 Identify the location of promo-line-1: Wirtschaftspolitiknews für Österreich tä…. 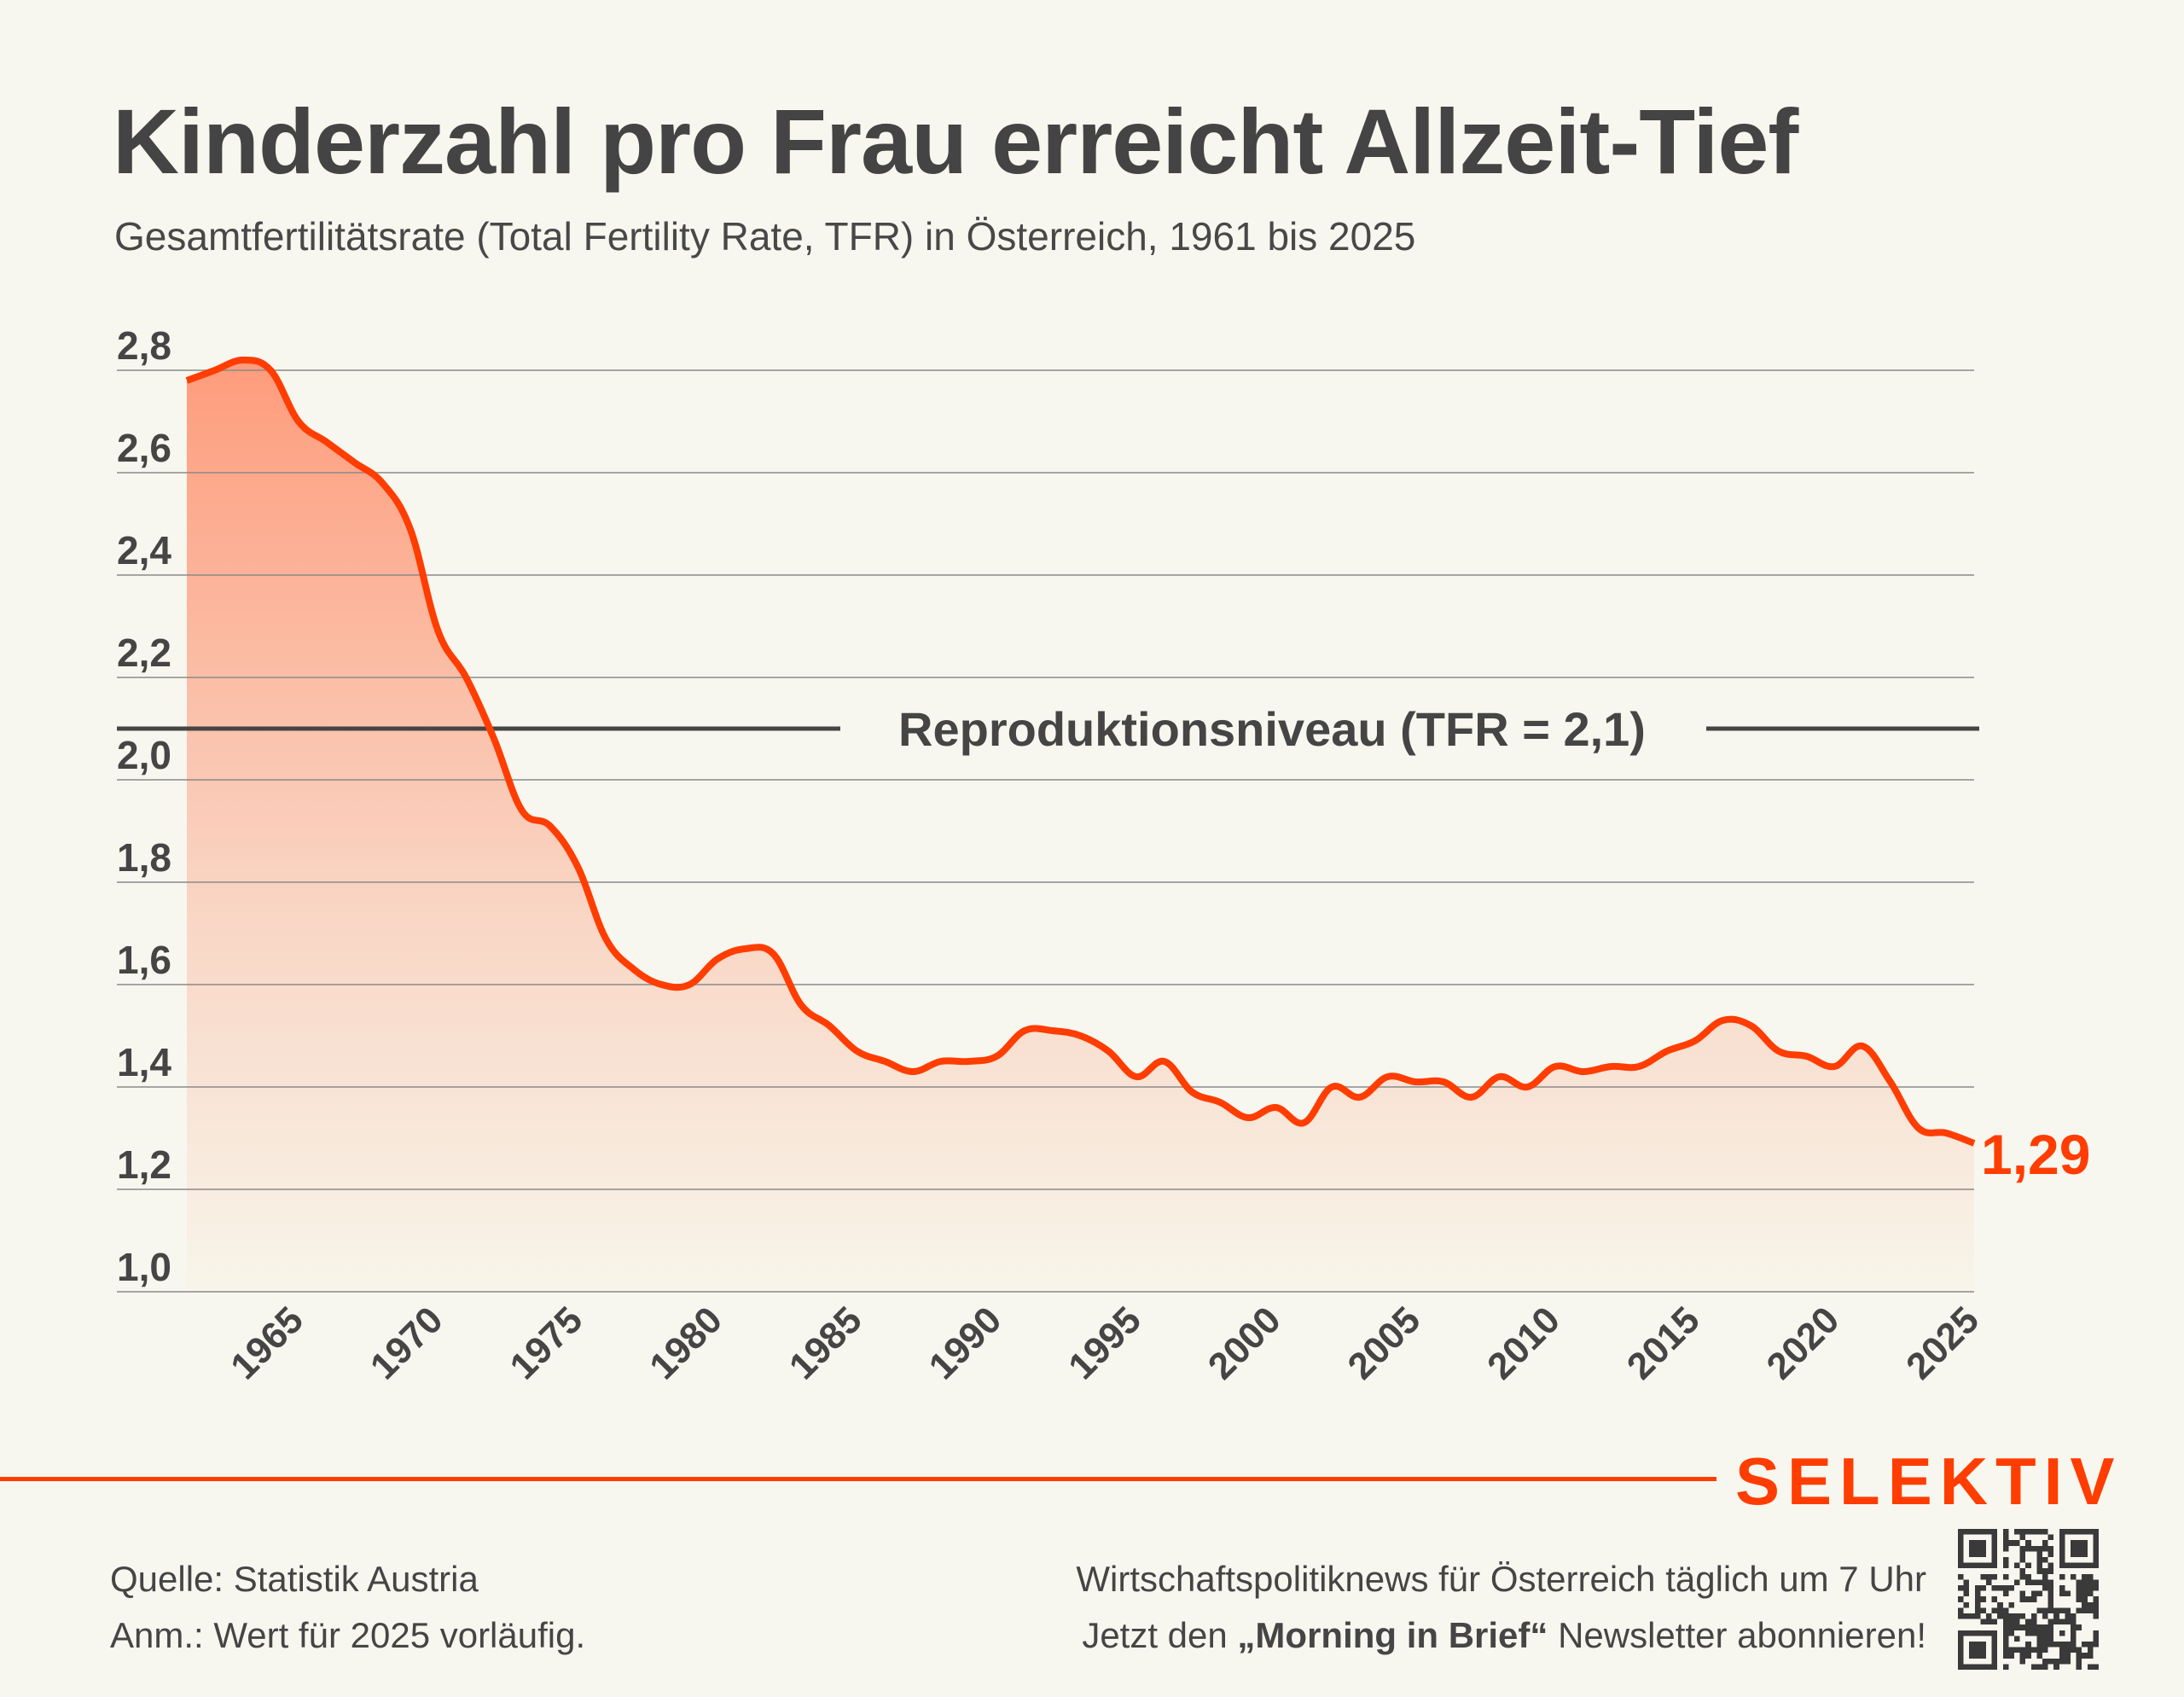
(1501, 1579).